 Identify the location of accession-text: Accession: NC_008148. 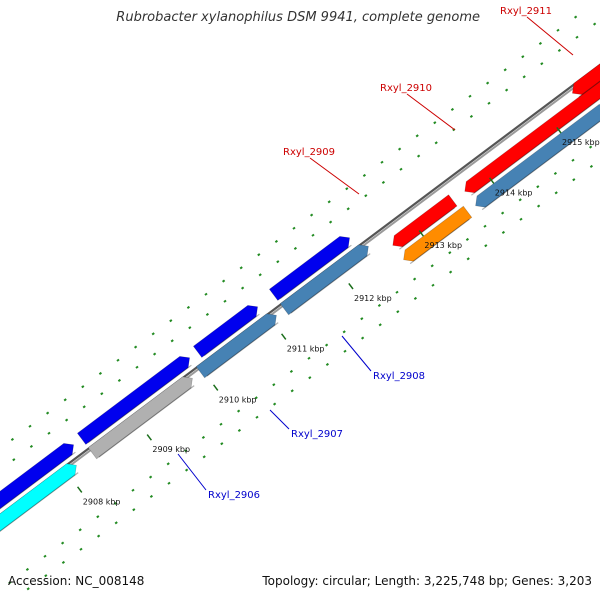
(76, 581).